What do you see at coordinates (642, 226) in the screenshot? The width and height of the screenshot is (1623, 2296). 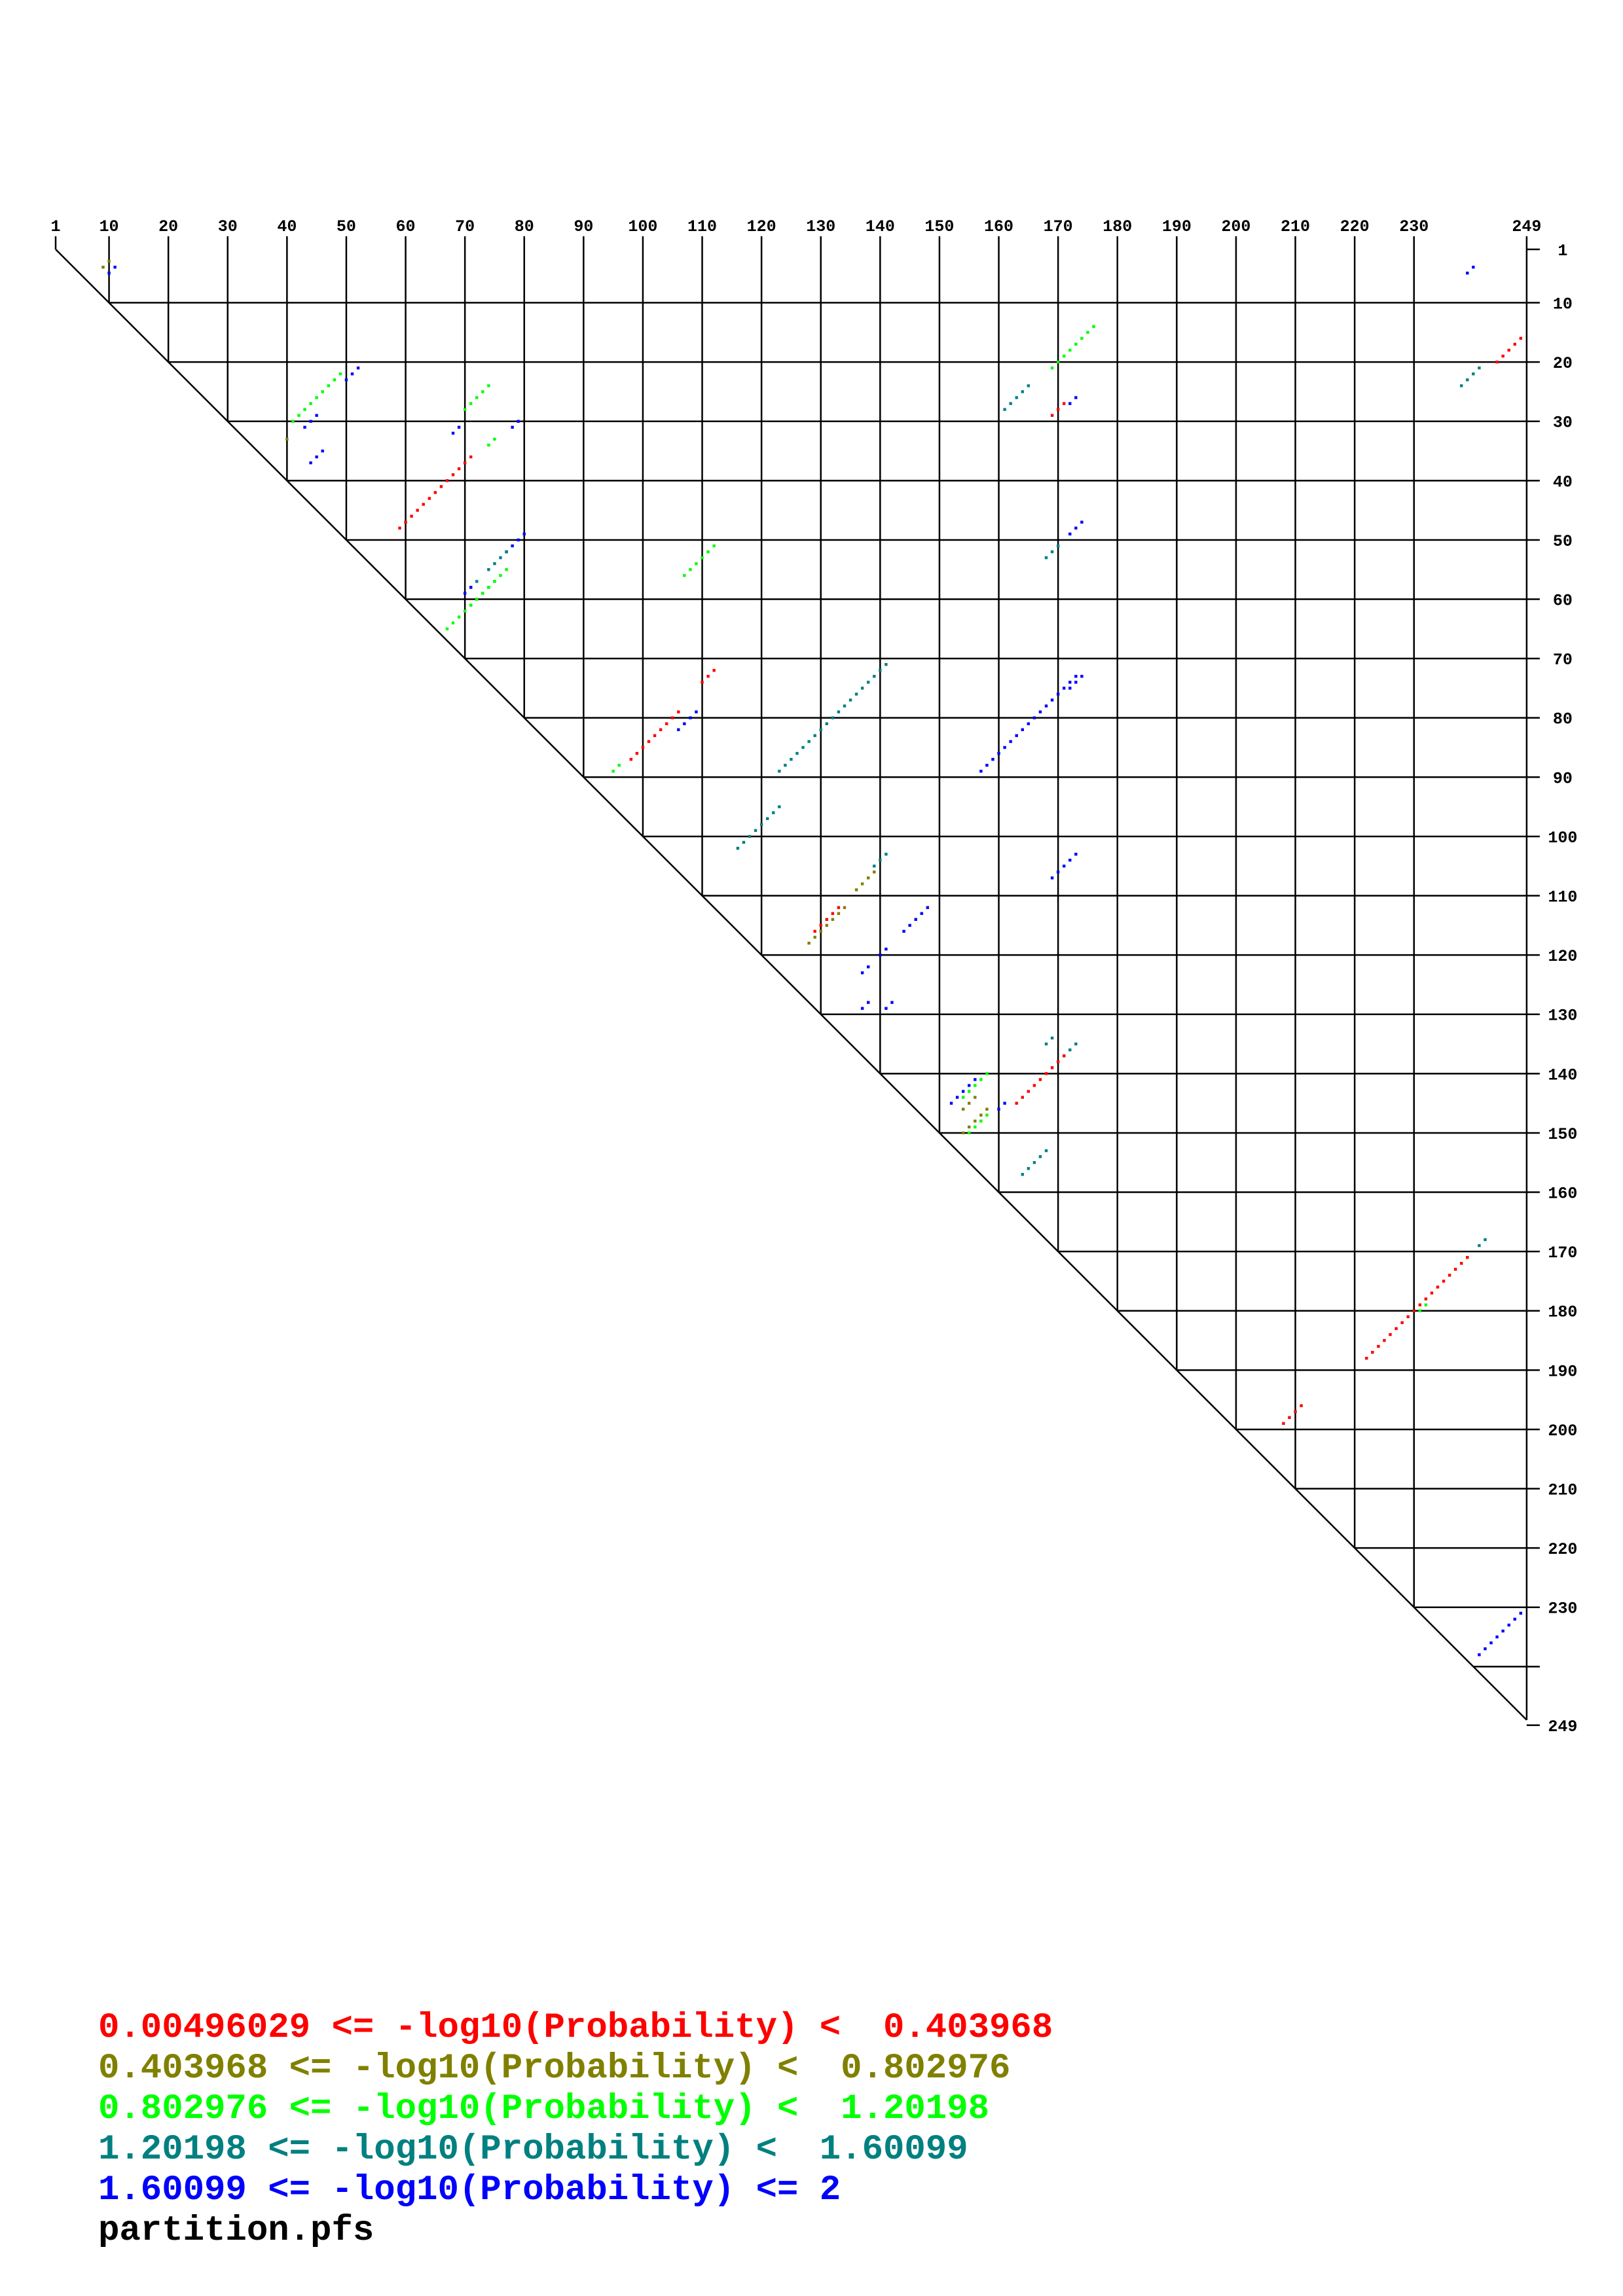 I see `x-tick-label: 100` at bounding box center [642, 226].